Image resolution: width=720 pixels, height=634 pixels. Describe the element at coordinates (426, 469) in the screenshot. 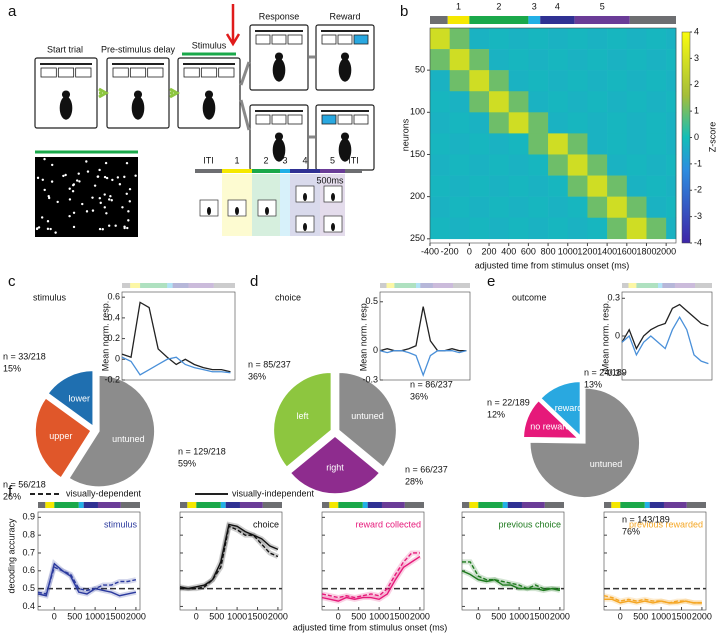

I see `count-label: n = 66/237` at that location.